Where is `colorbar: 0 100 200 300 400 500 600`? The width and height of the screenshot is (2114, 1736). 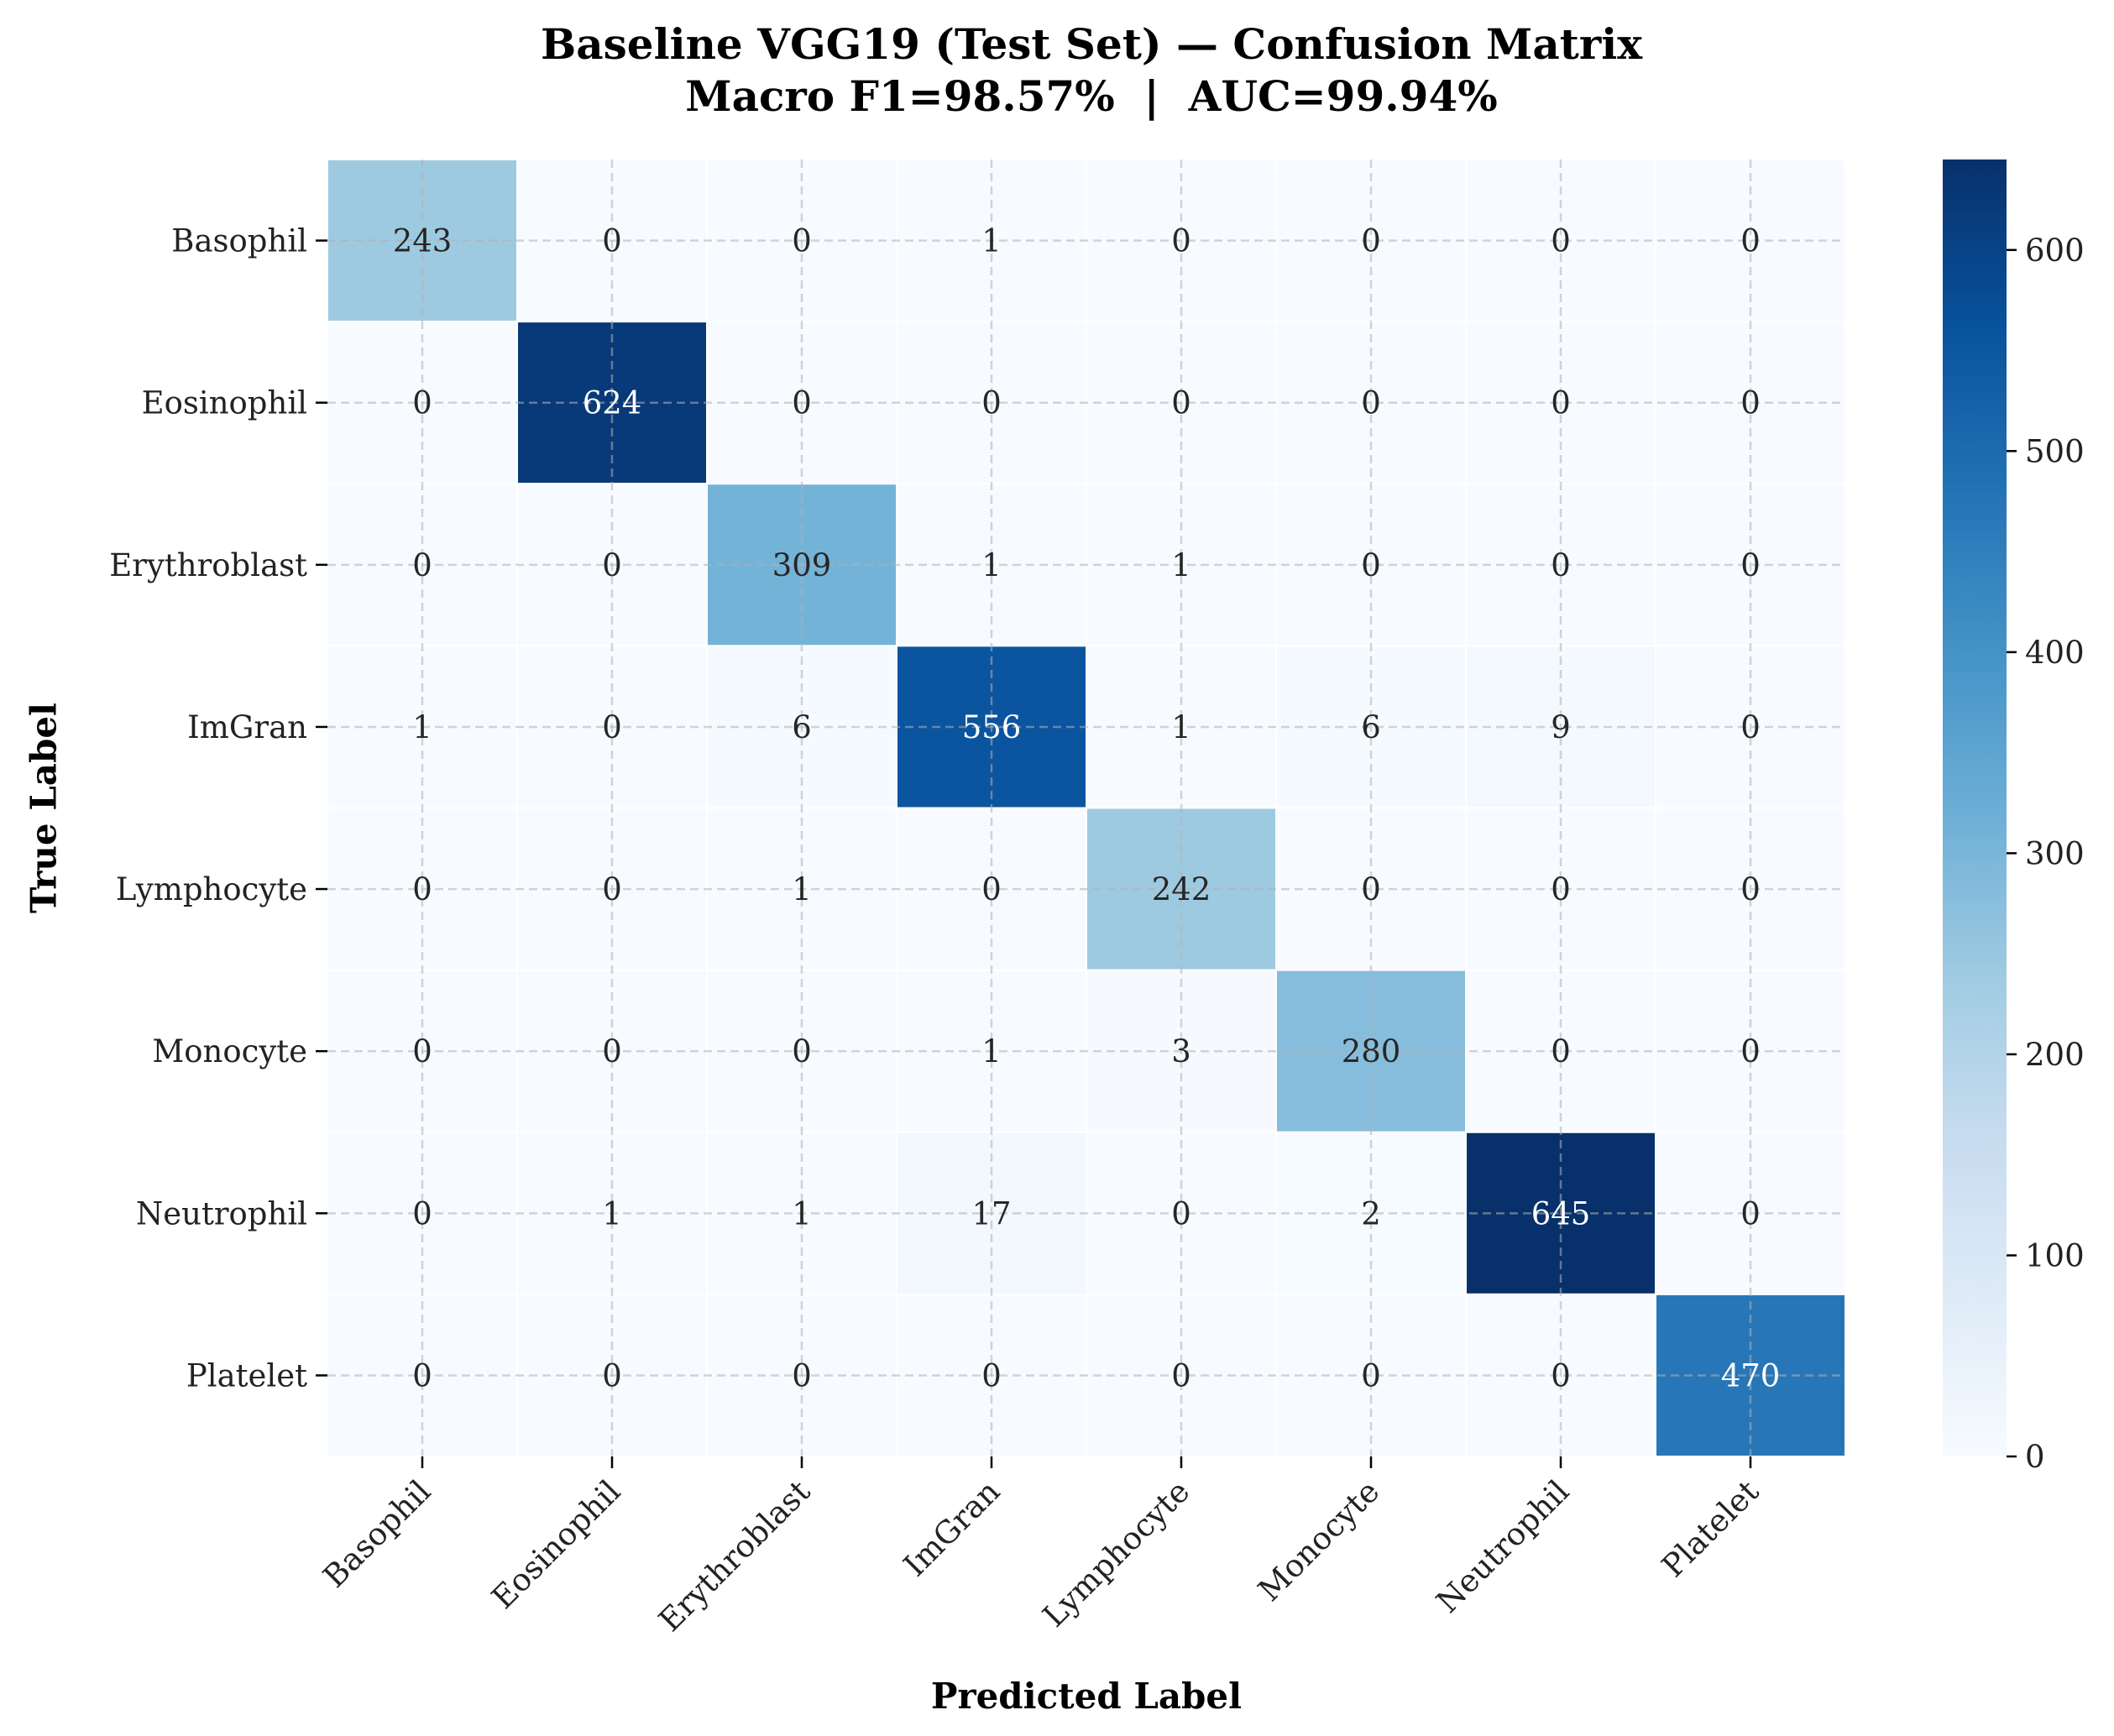
colorbar: 0 100 200 300 400 500 600 is located at coordinates (2014, 817).